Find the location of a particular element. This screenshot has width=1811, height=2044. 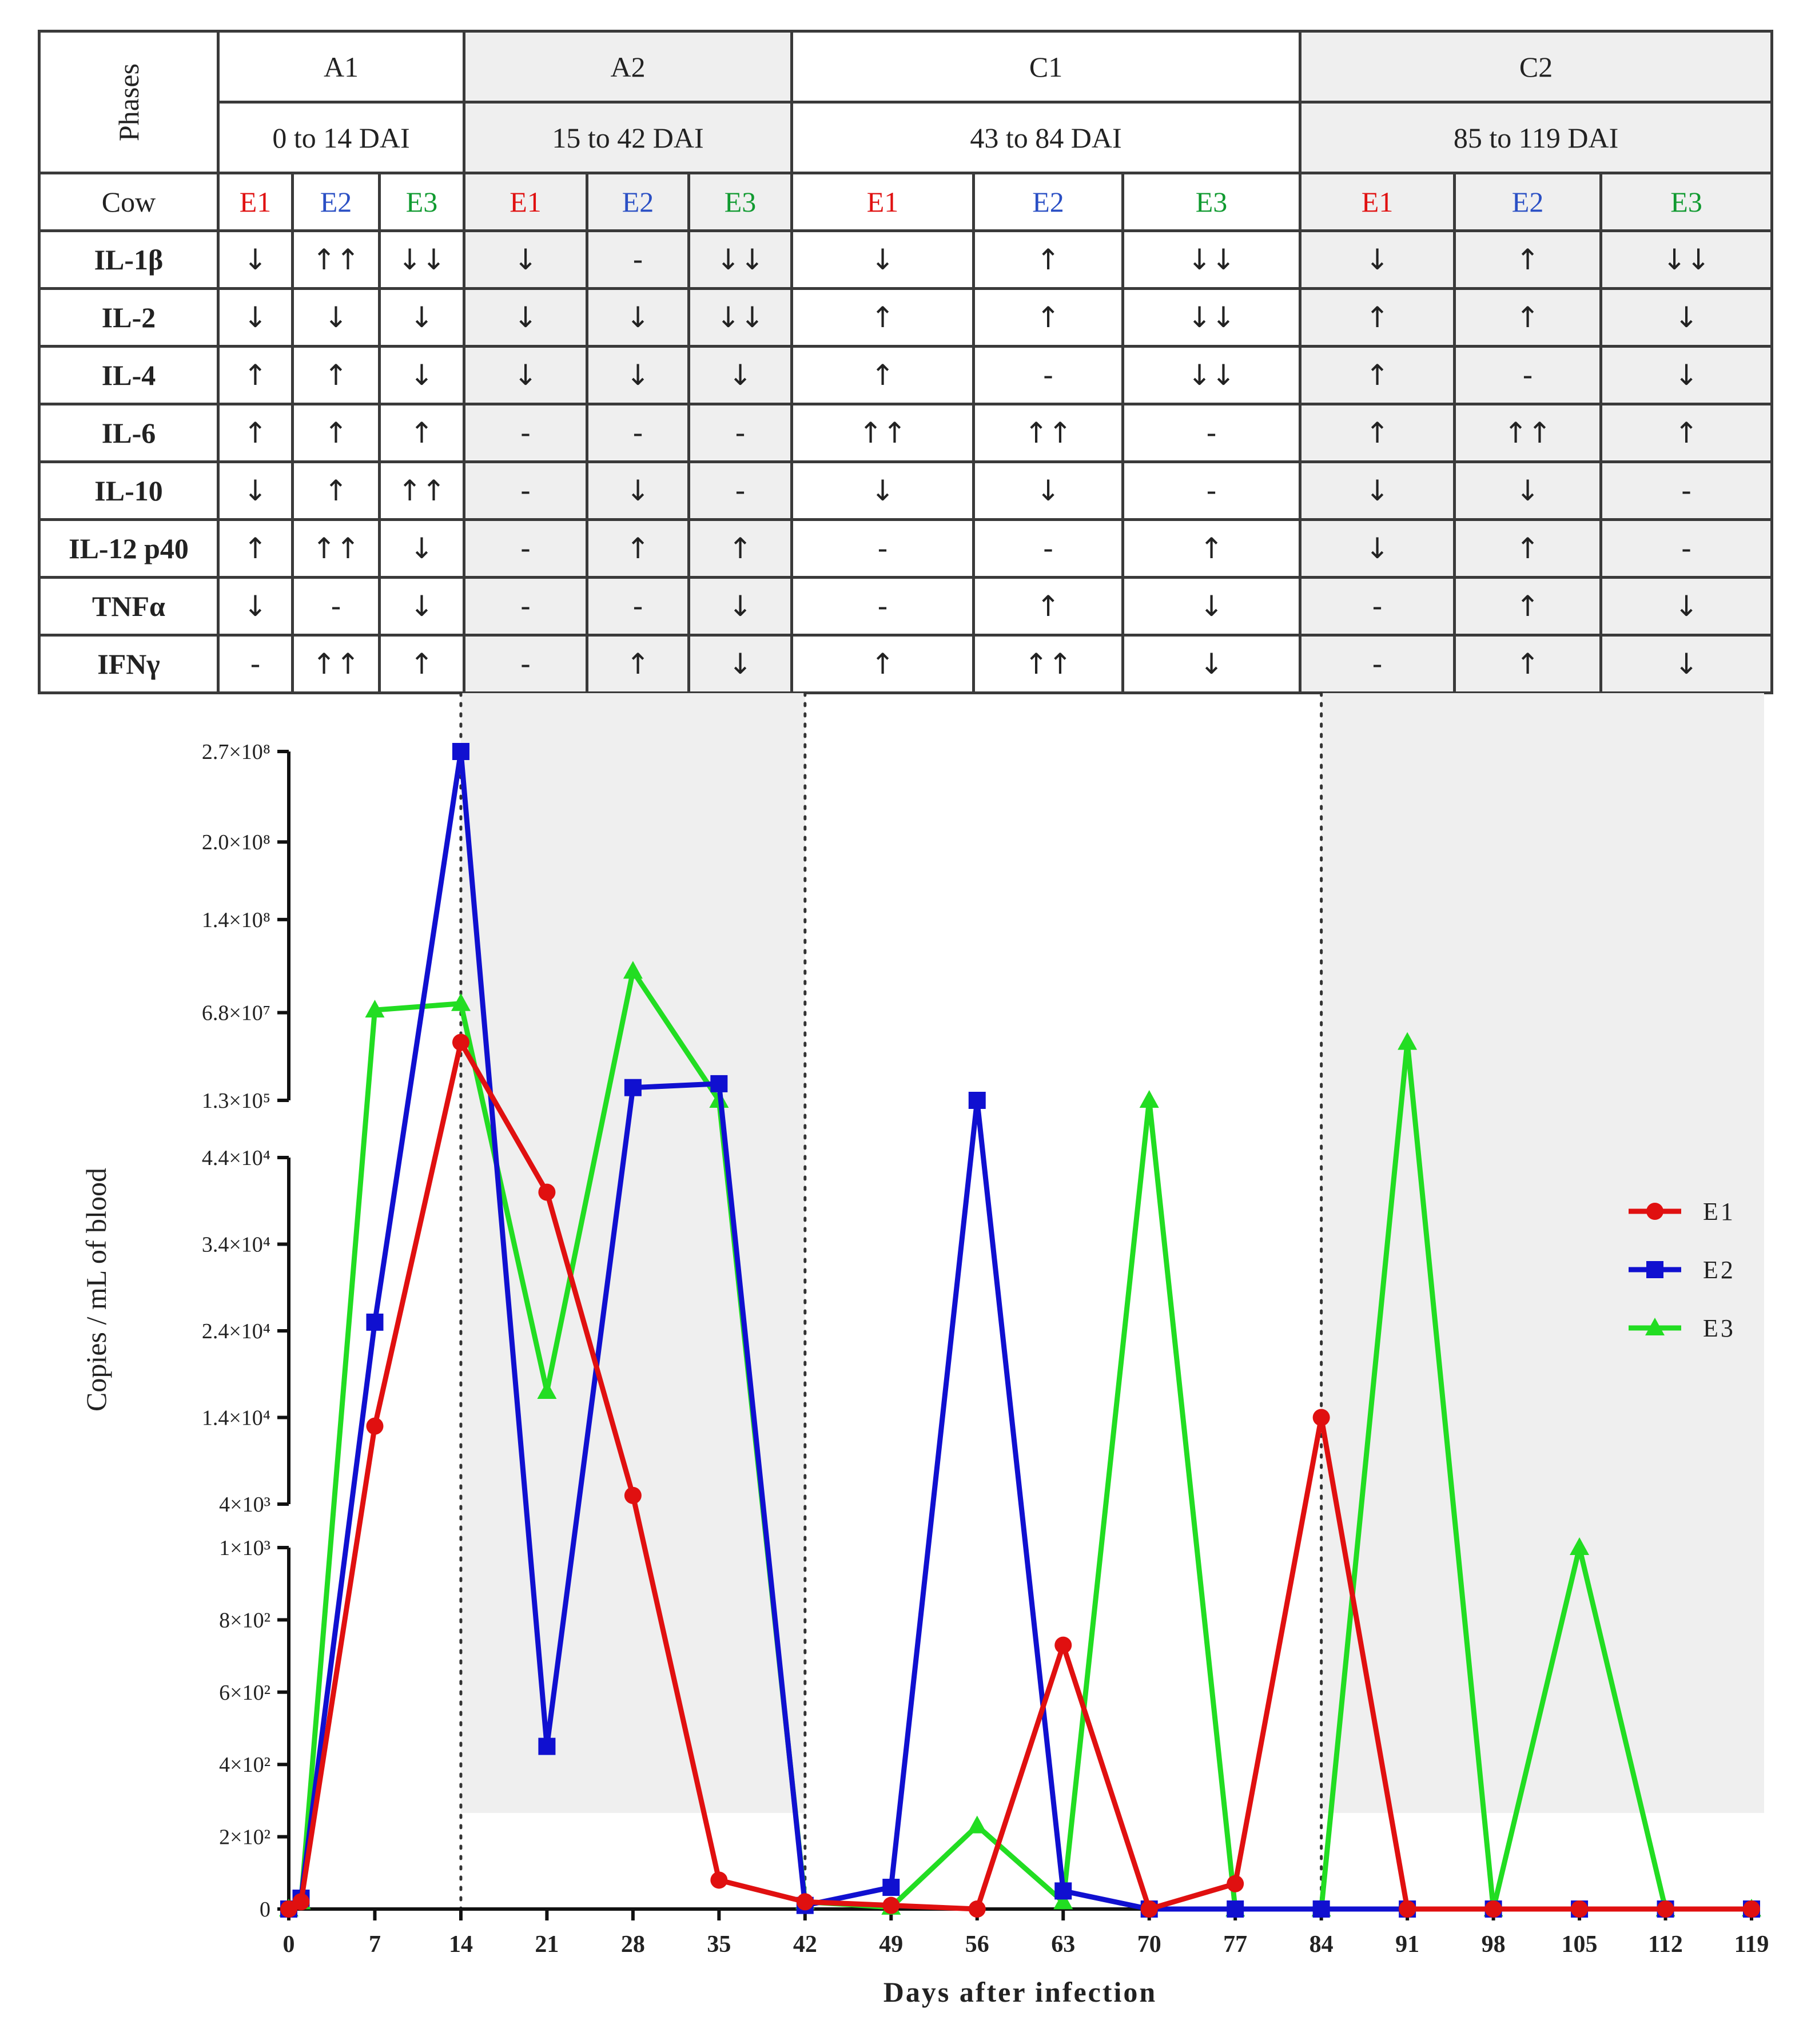

legend-label: E3 is located at coordinates (1720, 1328).